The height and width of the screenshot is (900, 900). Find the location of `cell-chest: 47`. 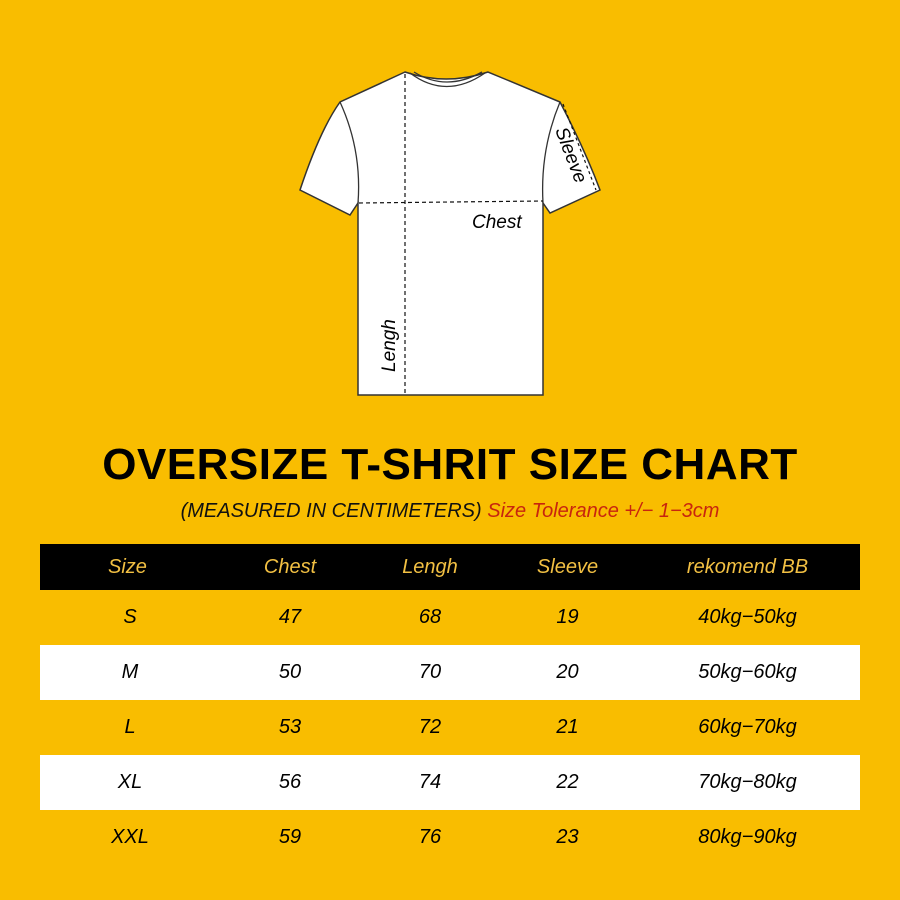

cell-chest: 47 is located at coordinates (290, 617).